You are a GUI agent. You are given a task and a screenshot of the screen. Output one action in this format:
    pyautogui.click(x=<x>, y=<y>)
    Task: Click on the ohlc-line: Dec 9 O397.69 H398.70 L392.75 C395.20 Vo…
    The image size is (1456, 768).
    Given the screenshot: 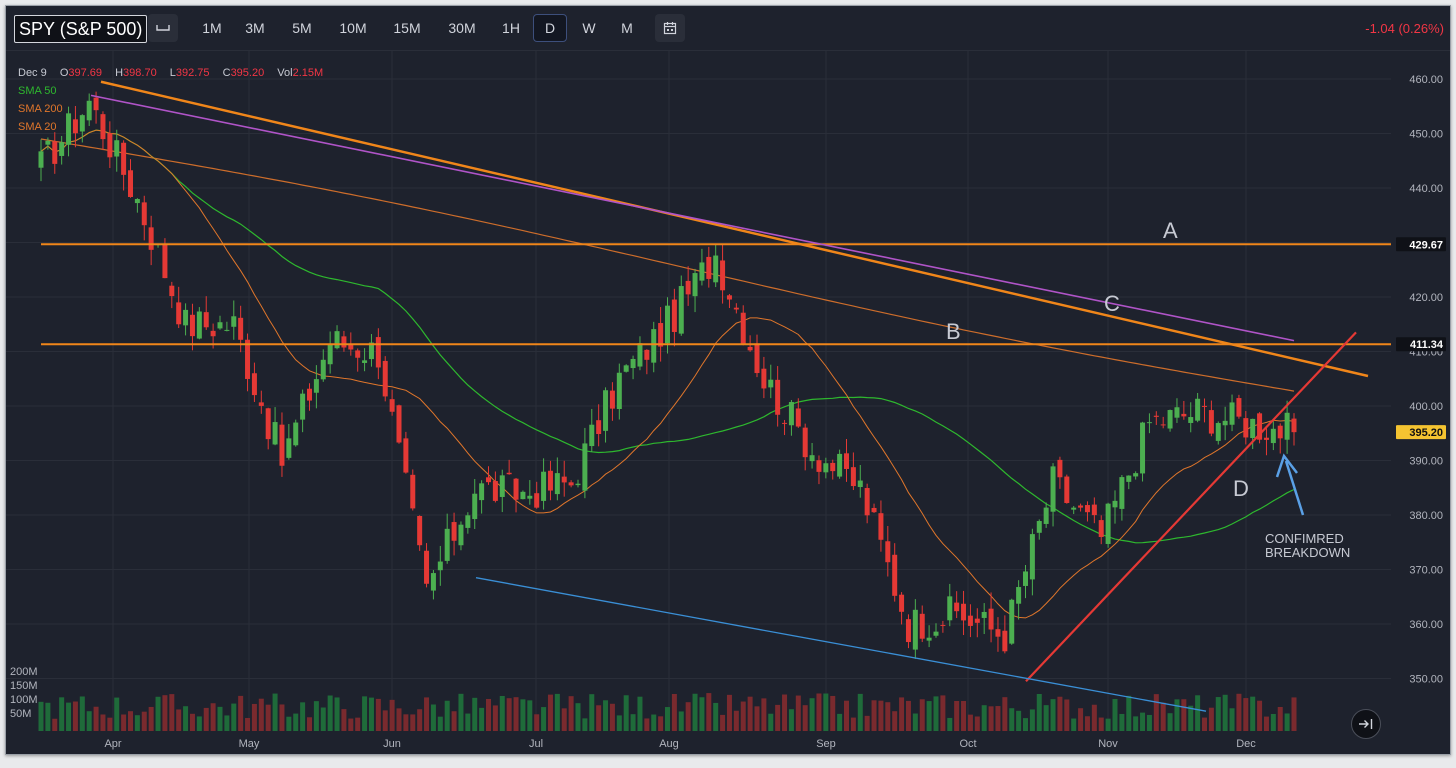 What is the action you would take?
    pyautogui.click(x=170, y=73)
    